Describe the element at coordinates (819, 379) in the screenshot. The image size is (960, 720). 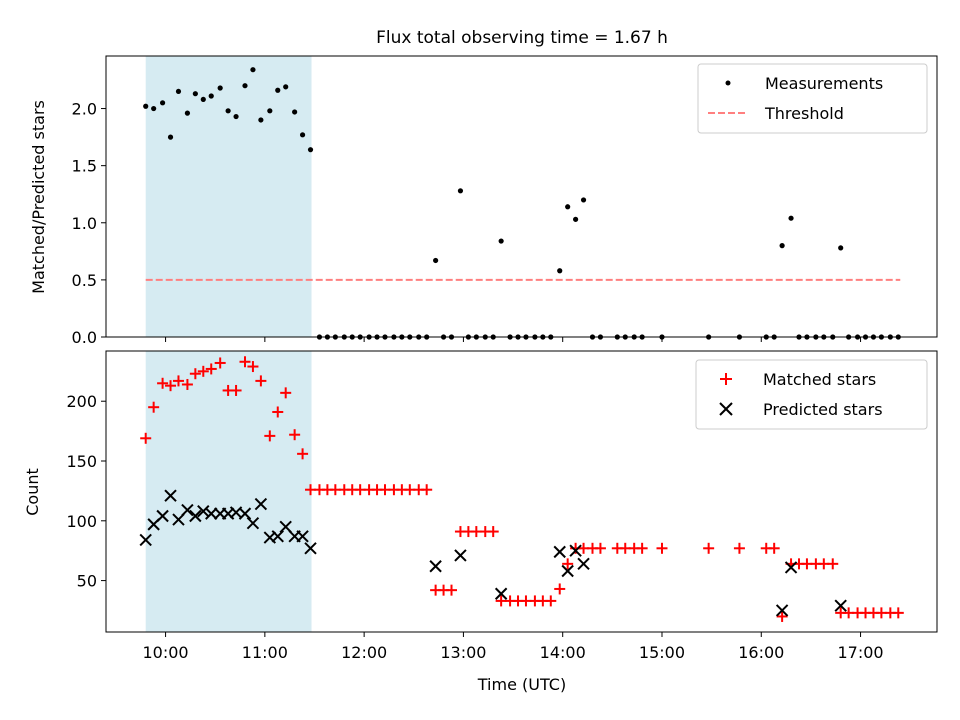
I see `legend-matched-label: Matched stars` at that location.